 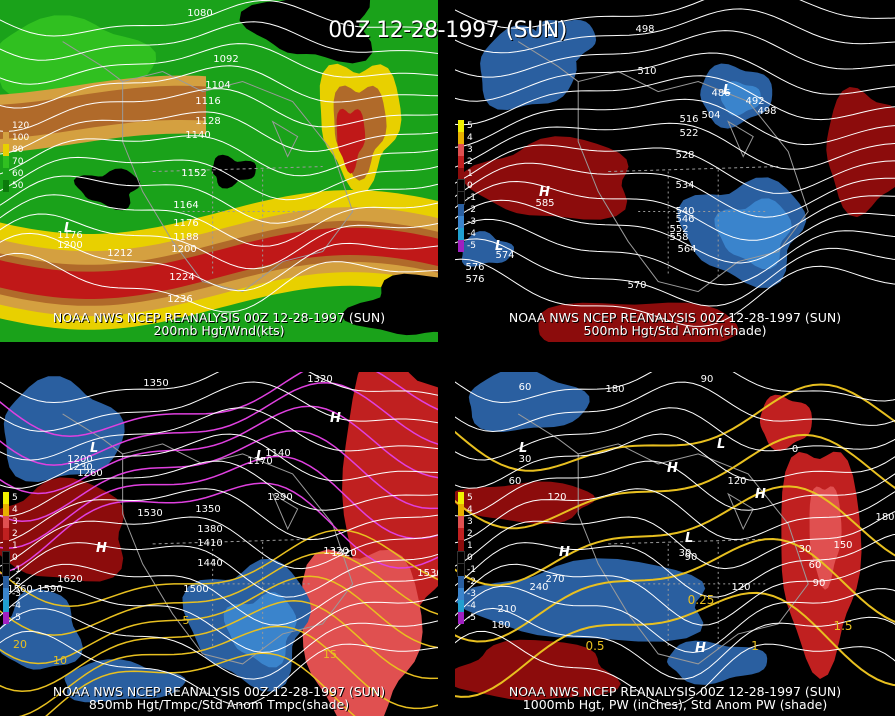 I want to click on temperature-contours-warm-850mb, so click(x=219, y=622).